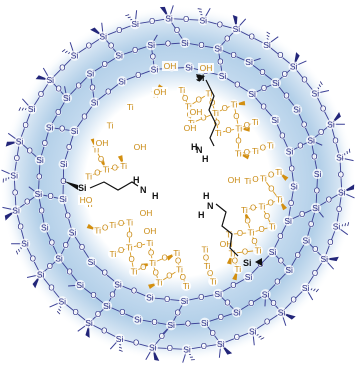  What do you see at coordinates (200, 78) in the screenshot?
I see `linker-si-label: Si` at bounding box center [200, 78].